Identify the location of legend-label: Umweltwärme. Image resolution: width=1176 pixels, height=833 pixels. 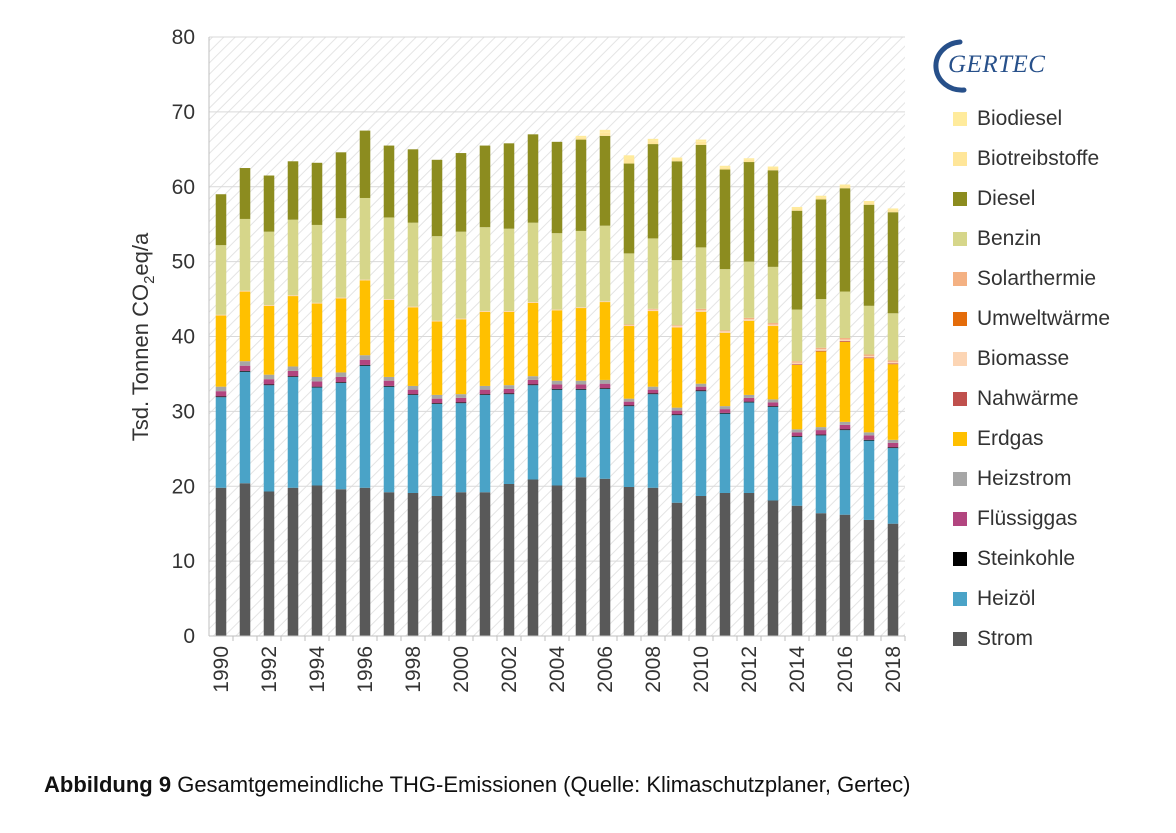
(1044, 318).